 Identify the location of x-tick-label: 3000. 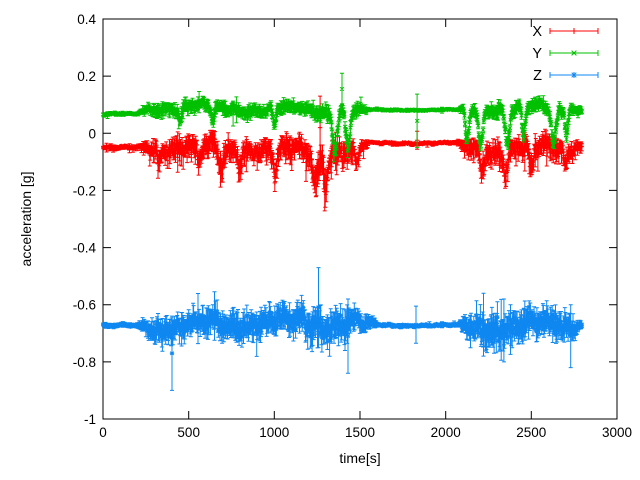
(617, 432).